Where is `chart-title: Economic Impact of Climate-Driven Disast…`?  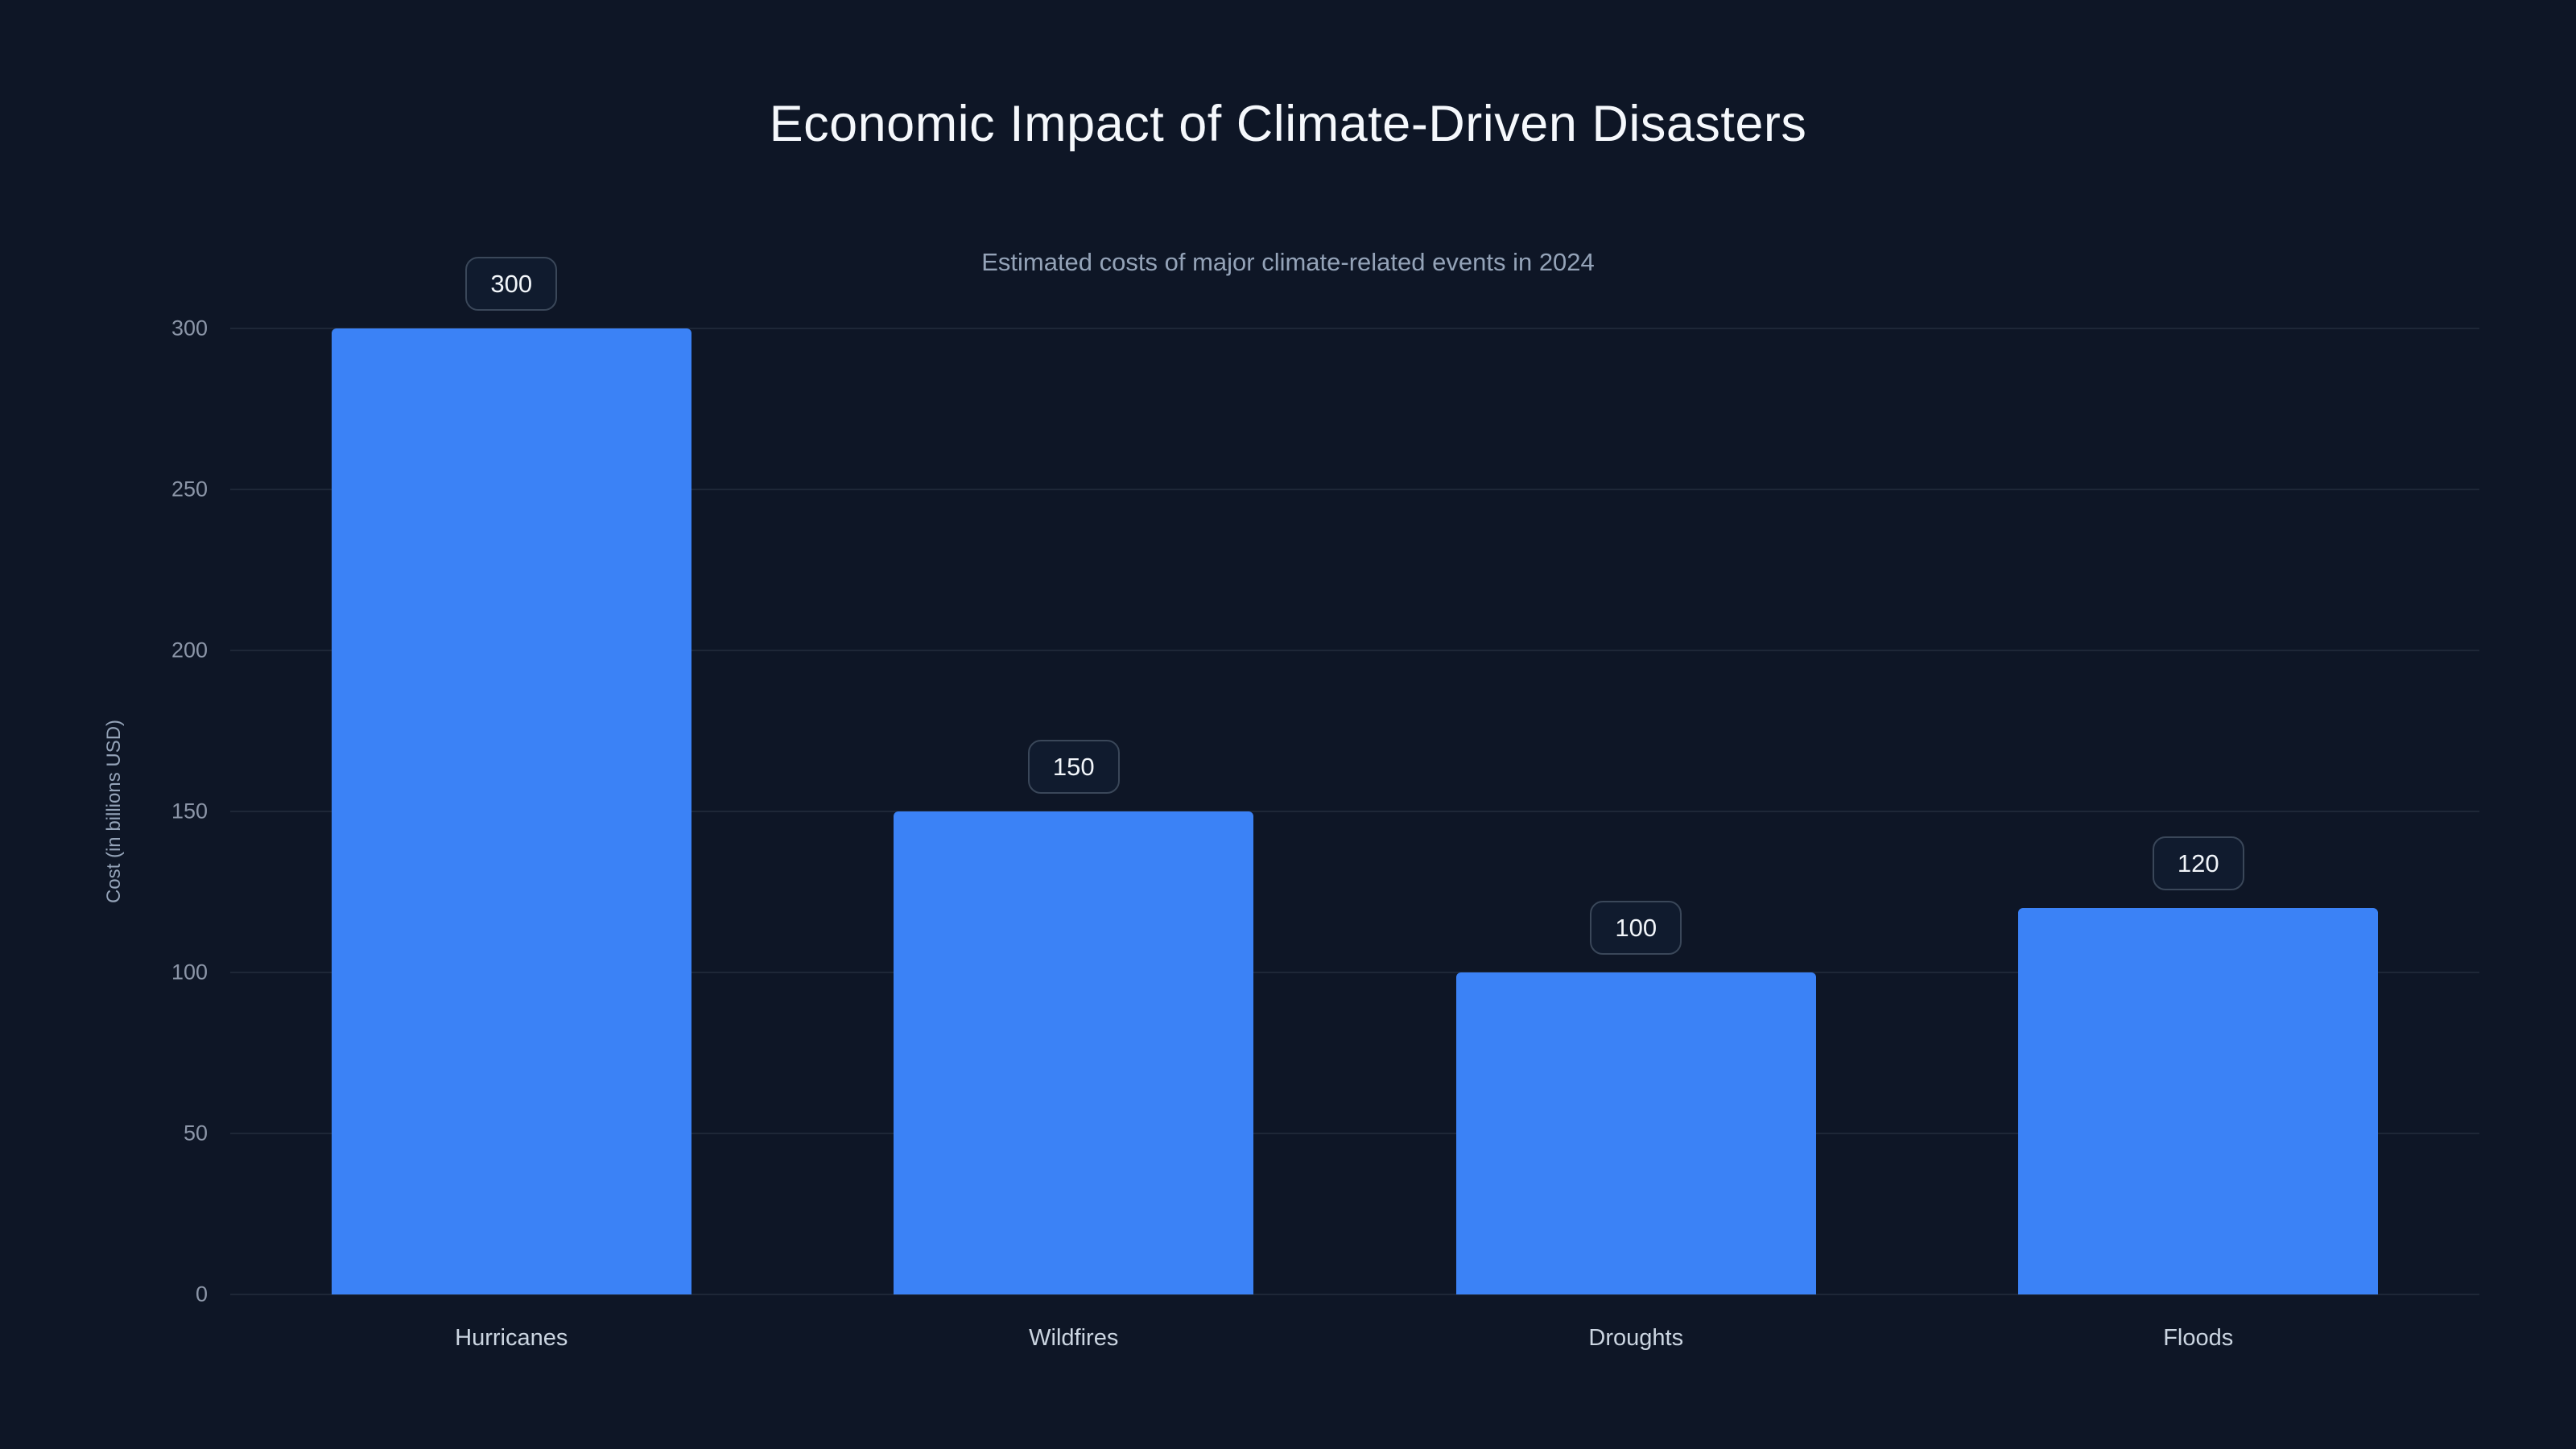
chart-title: Economic Impact of Climate-Driven Disast… is located at coordinates (1288, 124).